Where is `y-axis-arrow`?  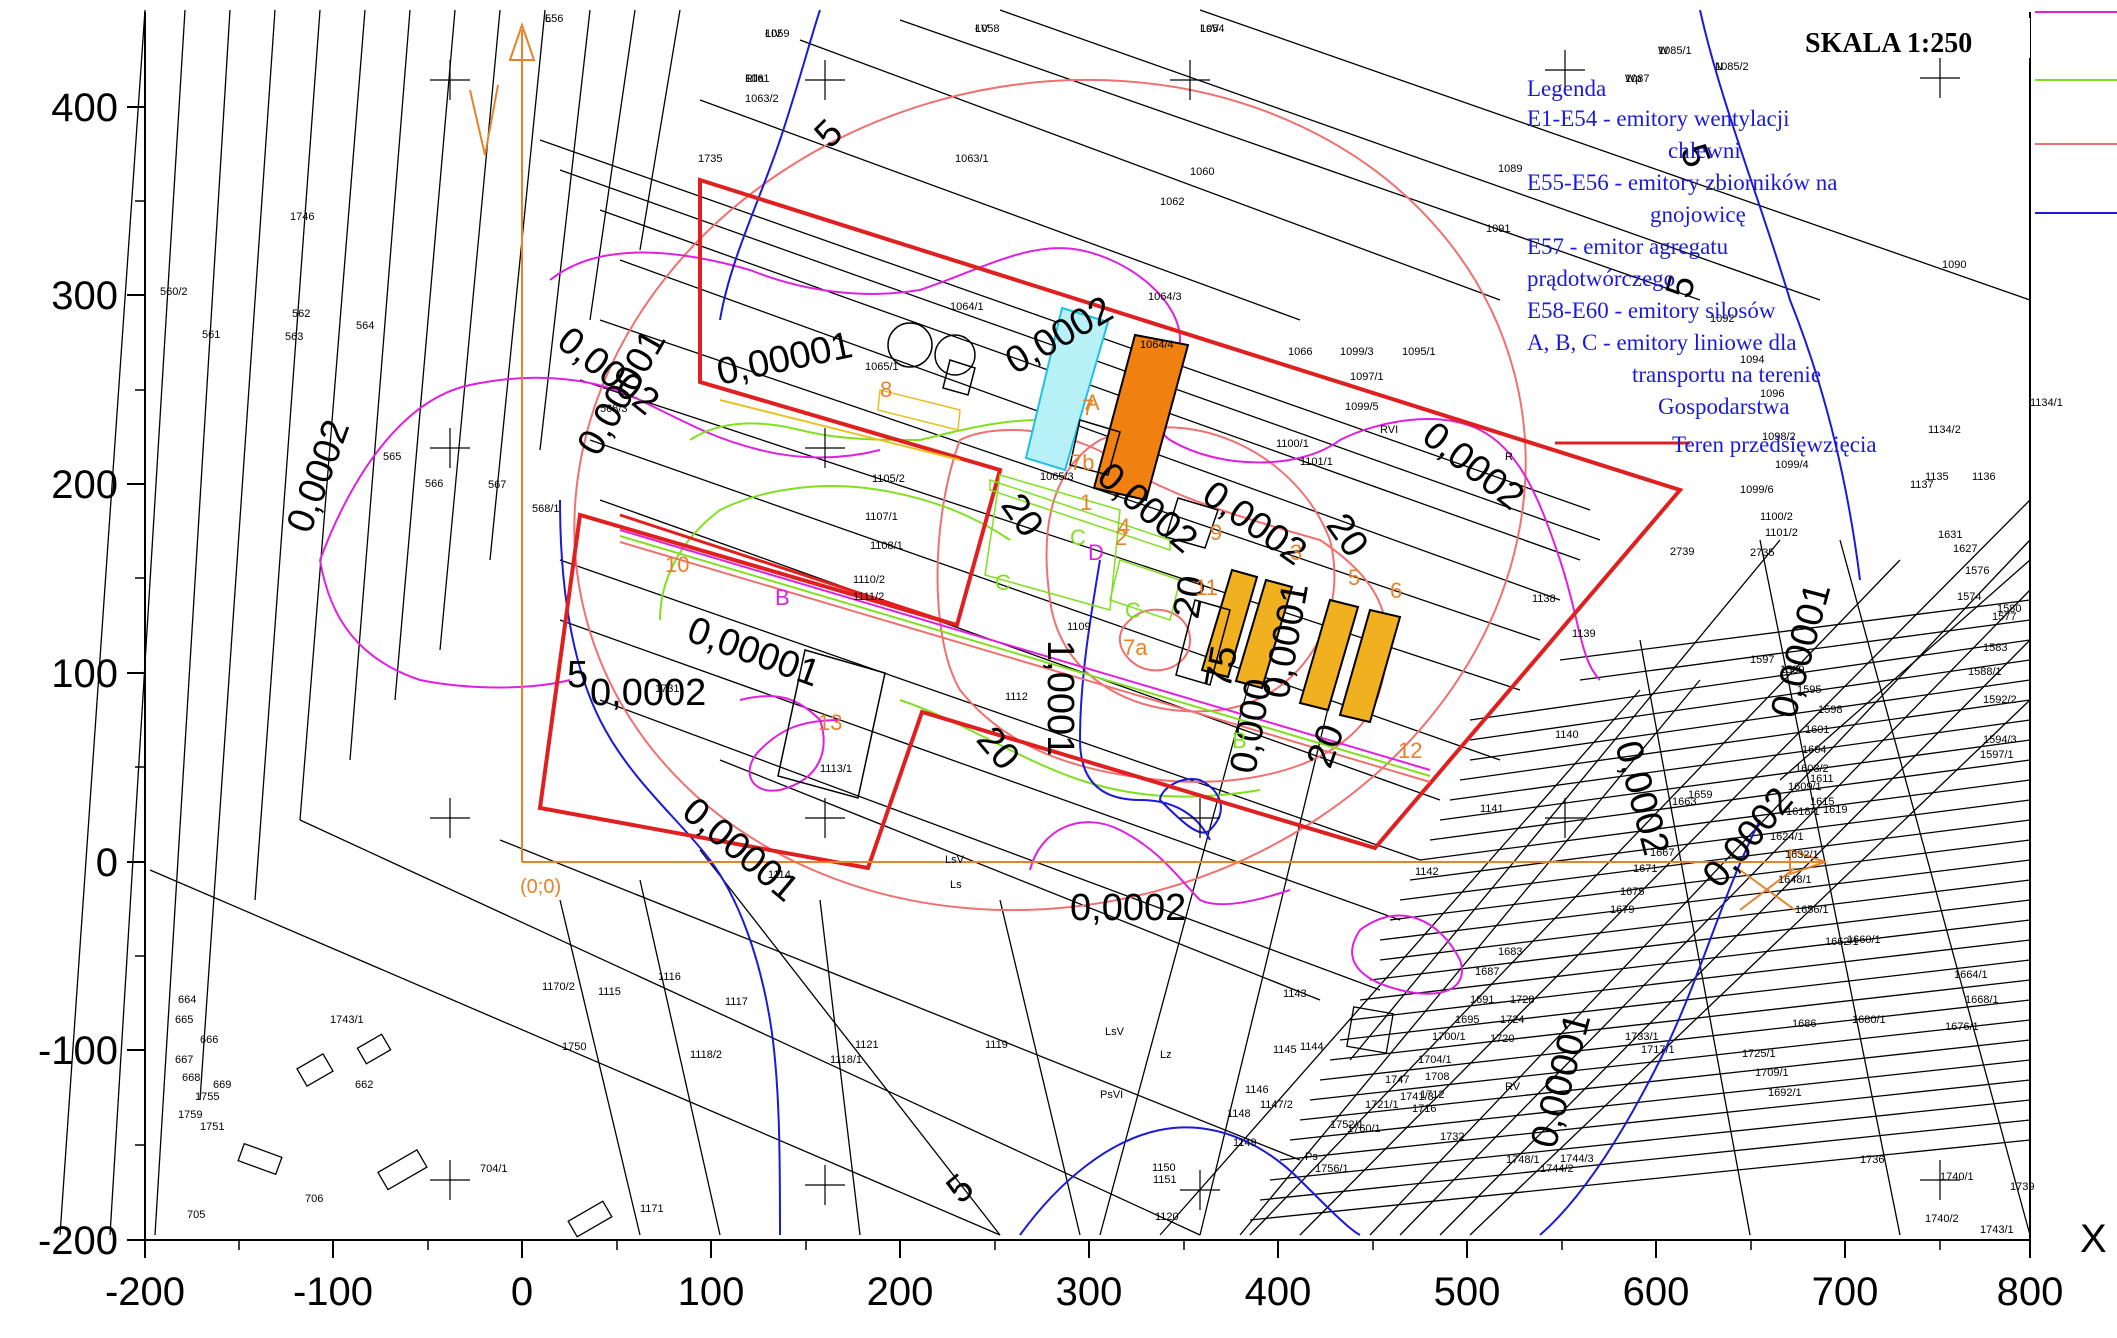
y-axis-arrow is located at coordinates (522, 41).